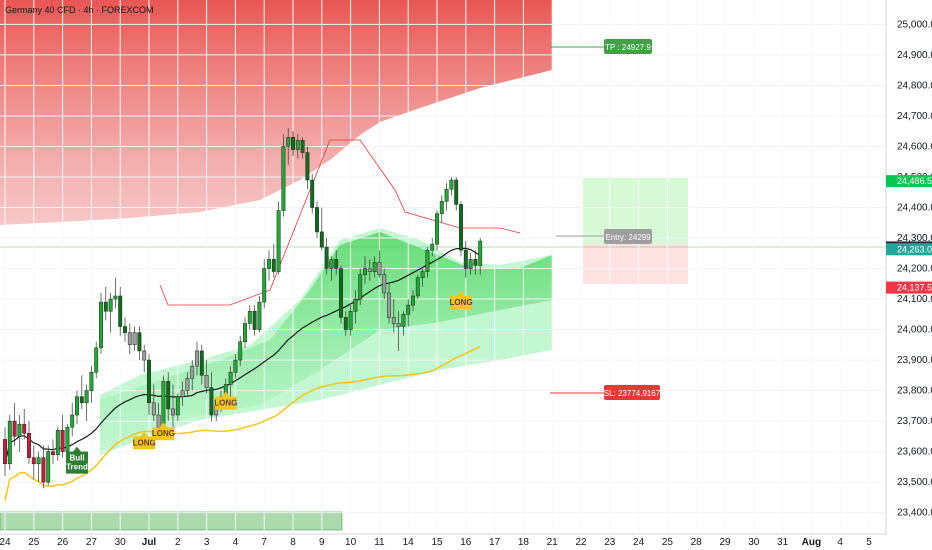  Describe the element at coordinates (697, 542) in the screenshot. I see `x-tick-label: 28` at that location.